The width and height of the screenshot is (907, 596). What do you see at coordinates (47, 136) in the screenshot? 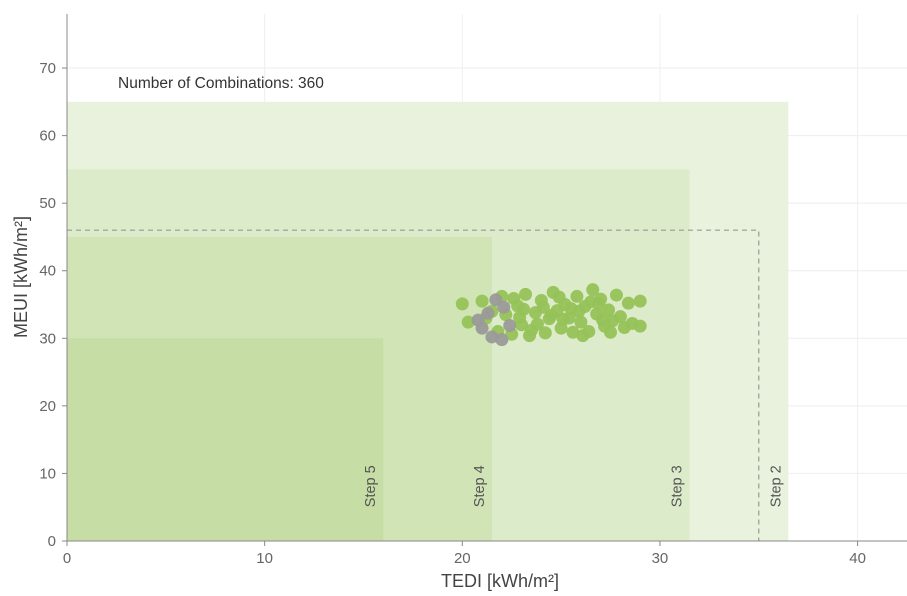
I see `y-tick-label: 60` at bounding box center [47, 136].